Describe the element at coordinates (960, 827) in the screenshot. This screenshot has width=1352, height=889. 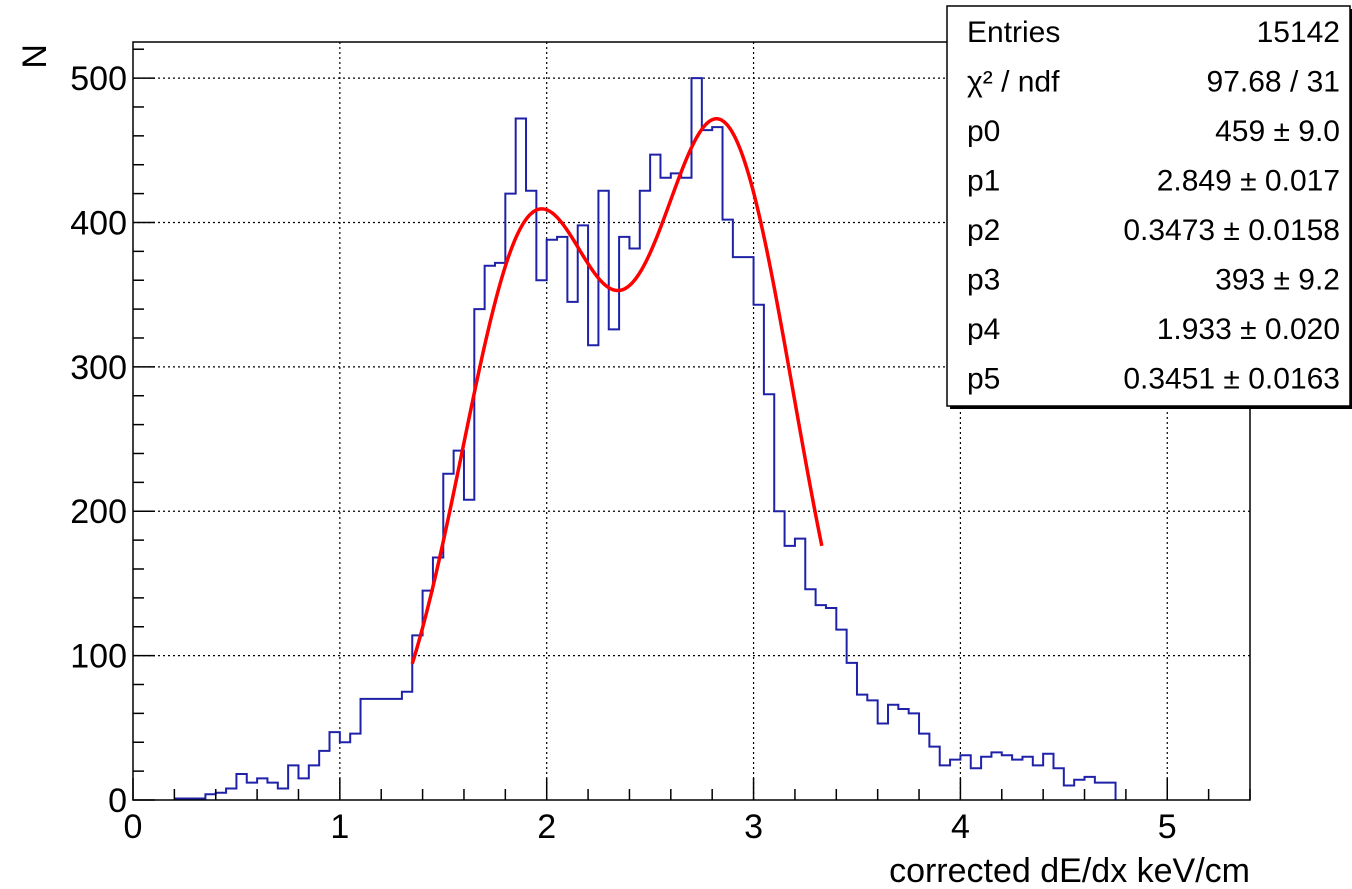
I see `x-tick-label: 4` at that location.